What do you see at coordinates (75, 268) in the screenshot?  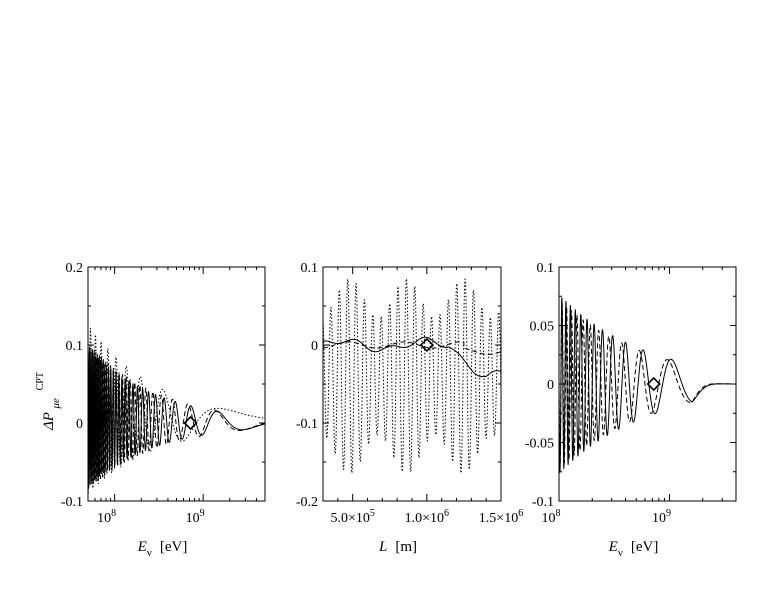 I see `y-tick-label: 0.2` at bounding box center [75, 268].